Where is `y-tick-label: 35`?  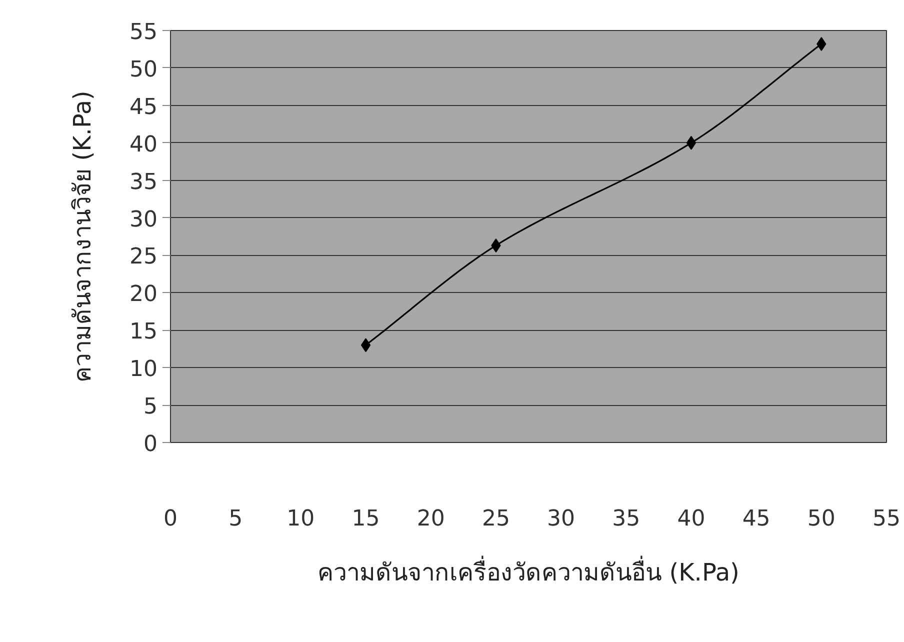 y-tick-label: 35 is located at coordinates (144, 182).